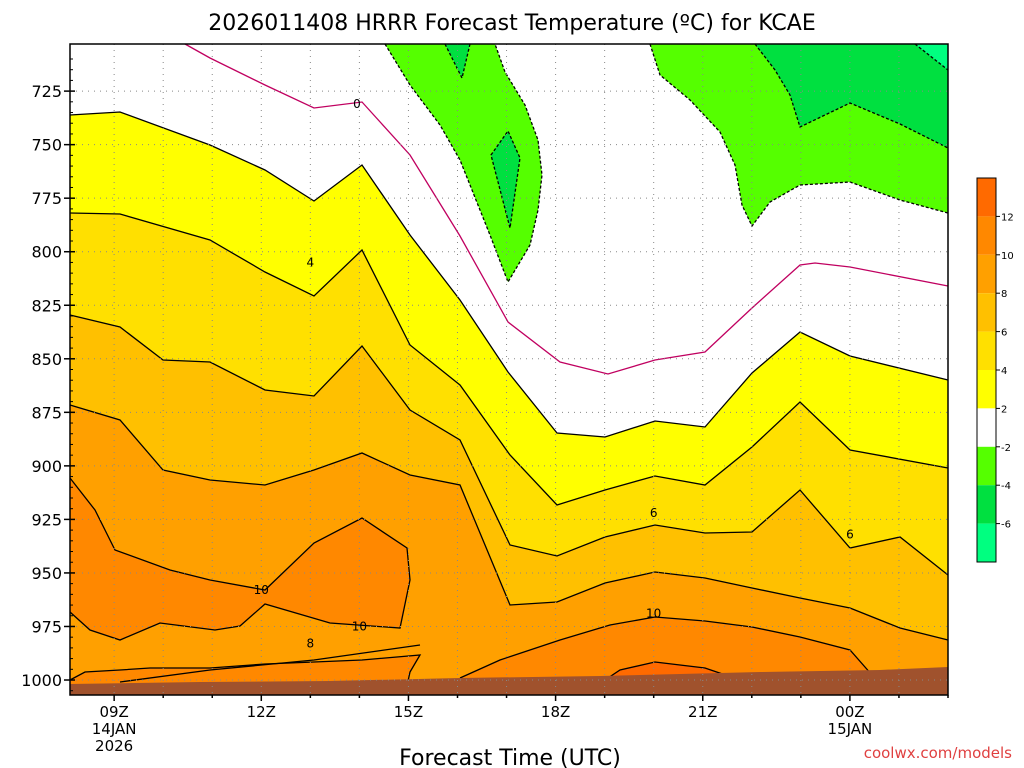  I want to click on isotherm-m2-a, so click(463, 163).